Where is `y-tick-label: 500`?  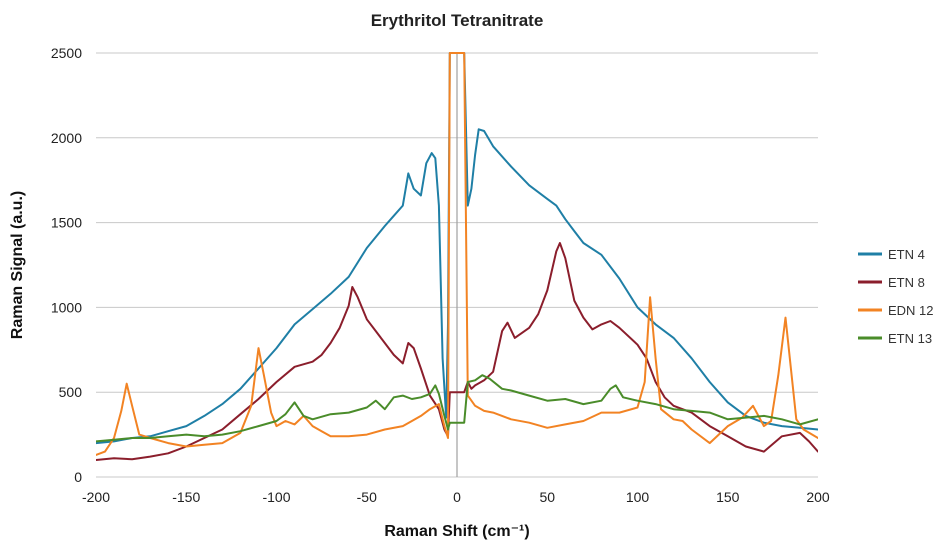
y-tick-label: 500 is located at coordinates (71, 392).